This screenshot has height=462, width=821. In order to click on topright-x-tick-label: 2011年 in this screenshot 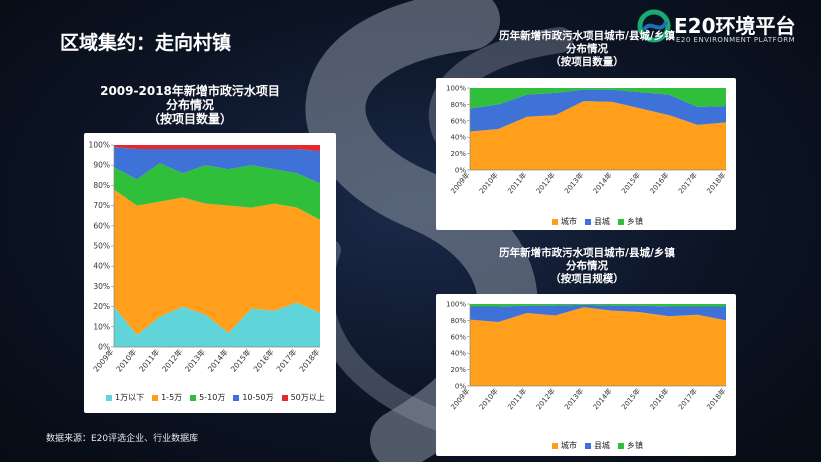, I will do `click(517, 183)`.